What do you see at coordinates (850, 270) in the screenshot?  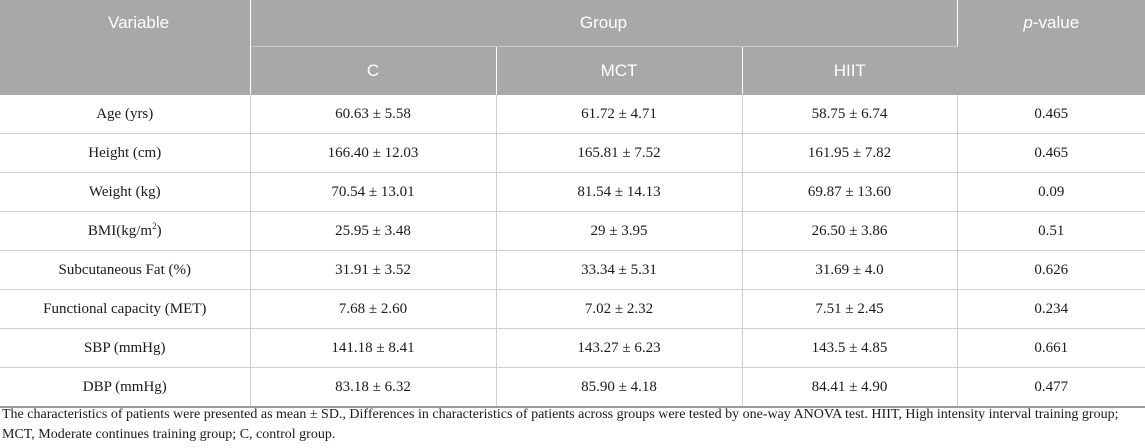 I see `cell-hiit: 31.69 ± 4.0` at bounding box center [850, 270].